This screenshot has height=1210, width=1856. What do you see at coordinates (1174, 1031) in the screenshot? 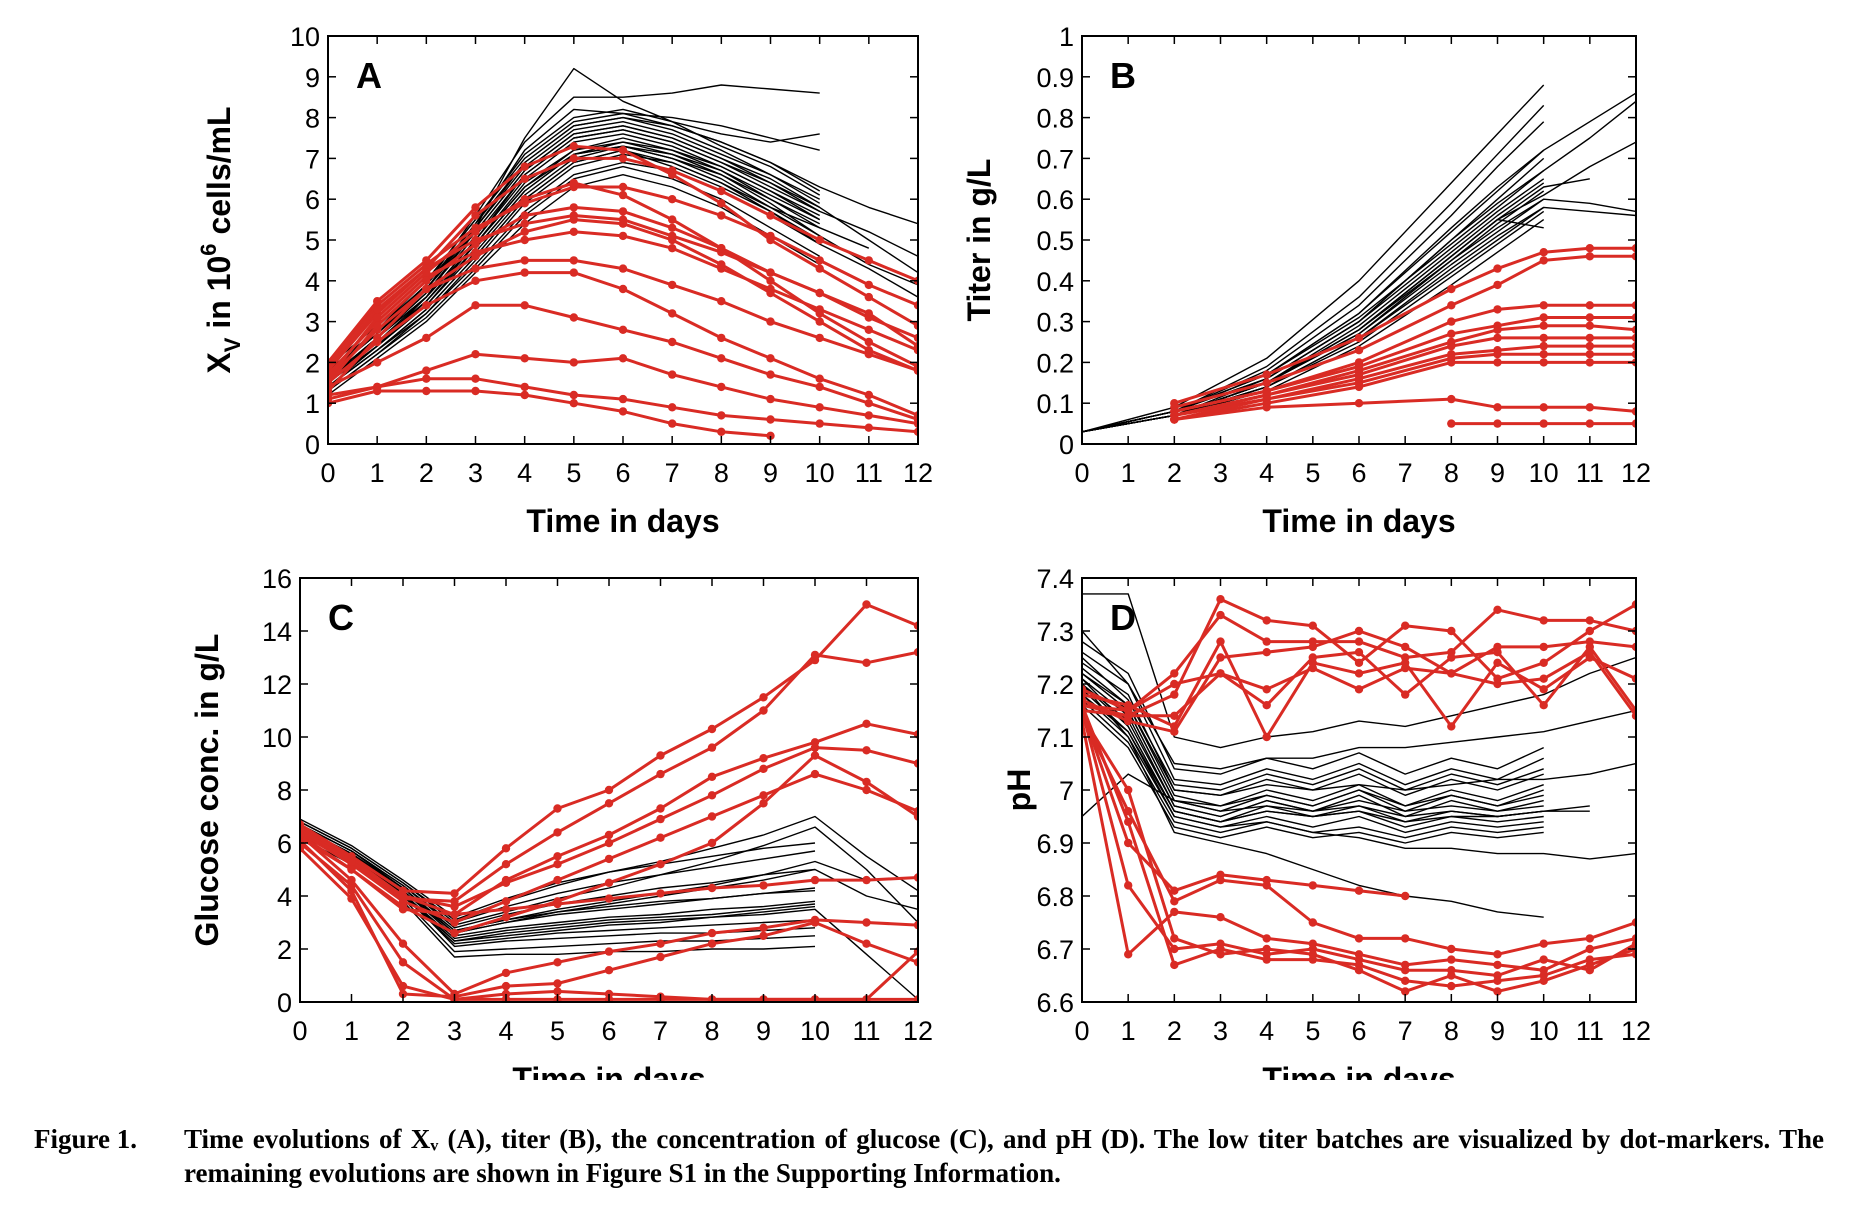
I see `x-tick-label-d-2: 2` at bounding box center [1174, 1031].